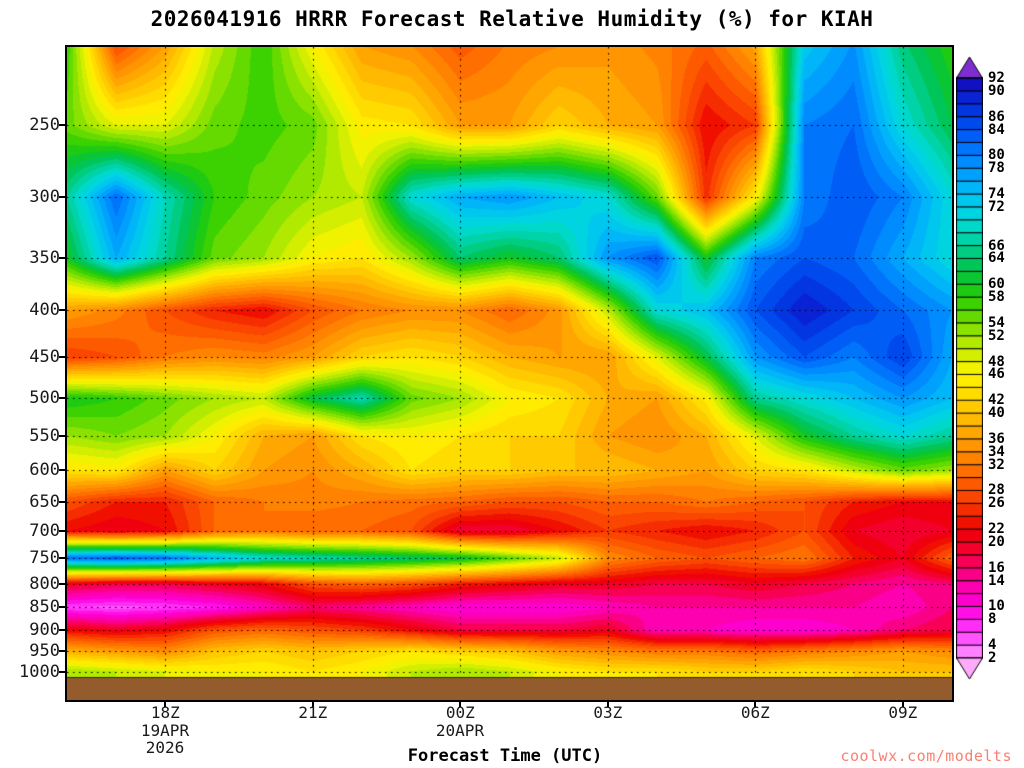 This screenshot has width=1024, height=768. I want to click on y-tick-label: 1000, so click(39, 671).